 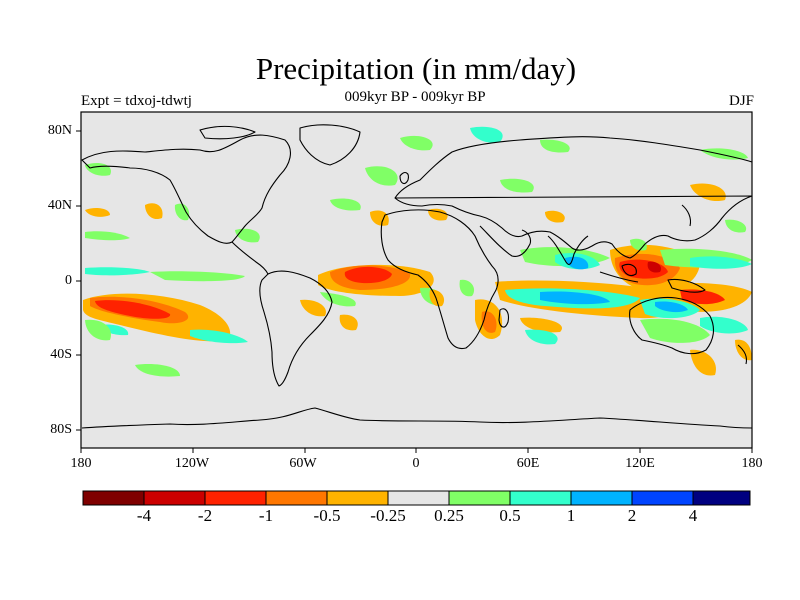 What do you see at coordinates (186, 189) in the screenshot?
I see `coast-north-america` at bounding box center [186, 189].